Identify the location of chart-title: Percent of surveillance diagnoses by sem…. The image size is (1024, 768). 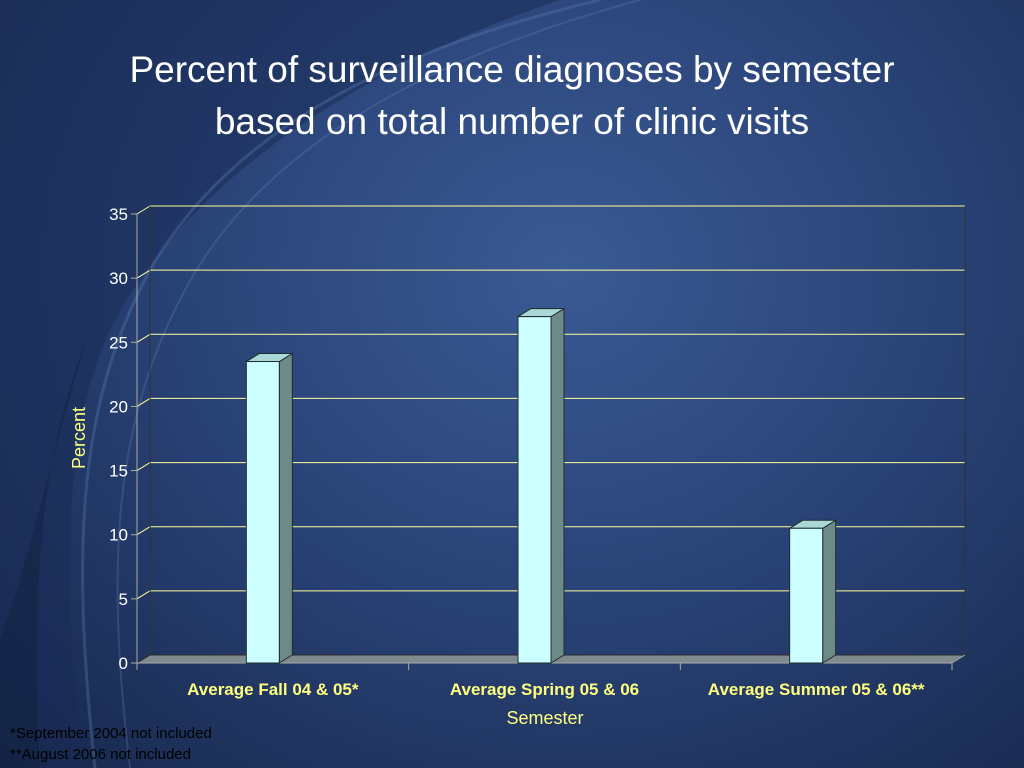
(512, 96).